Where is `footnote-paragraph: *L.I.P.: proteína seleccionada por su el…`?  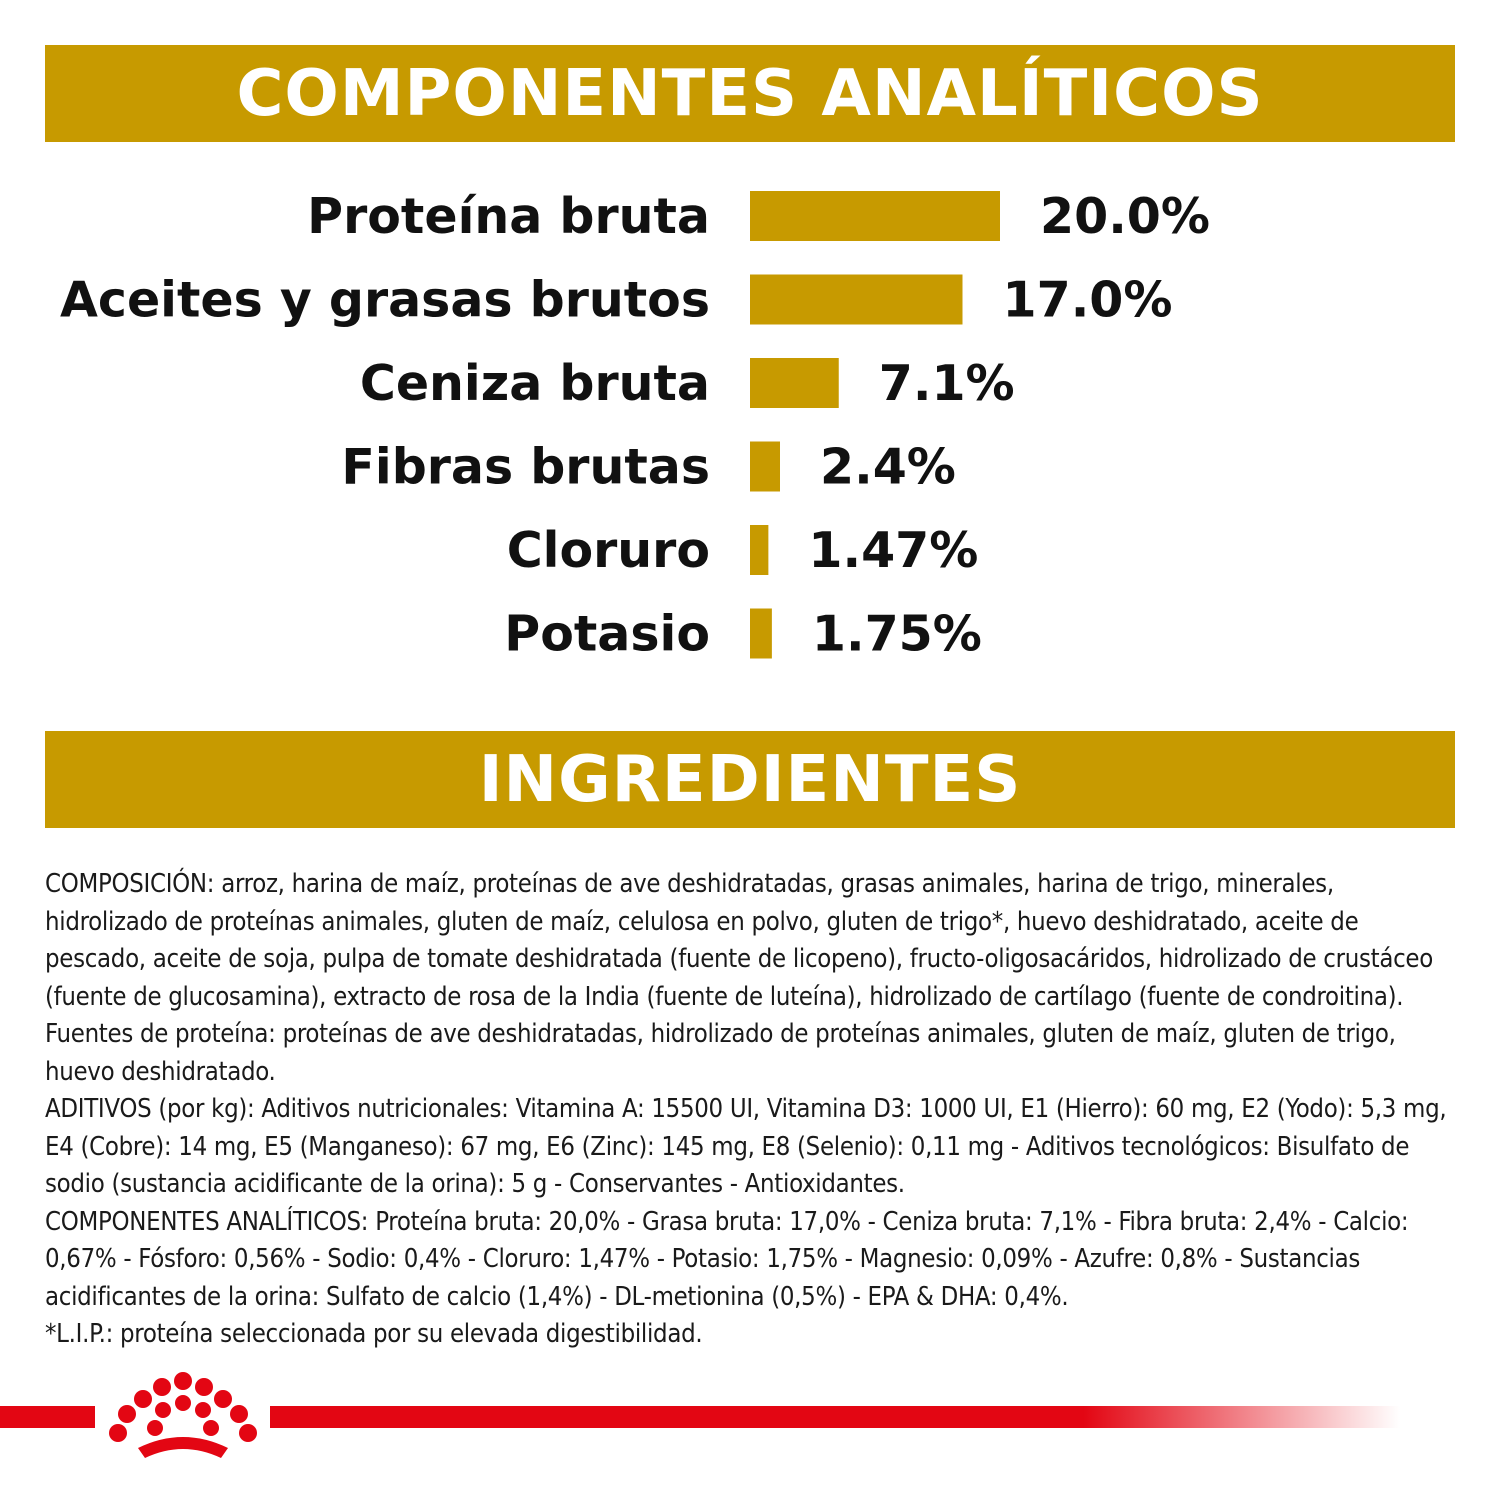 footnote-paragraph: *L.I.P.: proteína seleccionada por su el… is located at coordinates (374, 1334).